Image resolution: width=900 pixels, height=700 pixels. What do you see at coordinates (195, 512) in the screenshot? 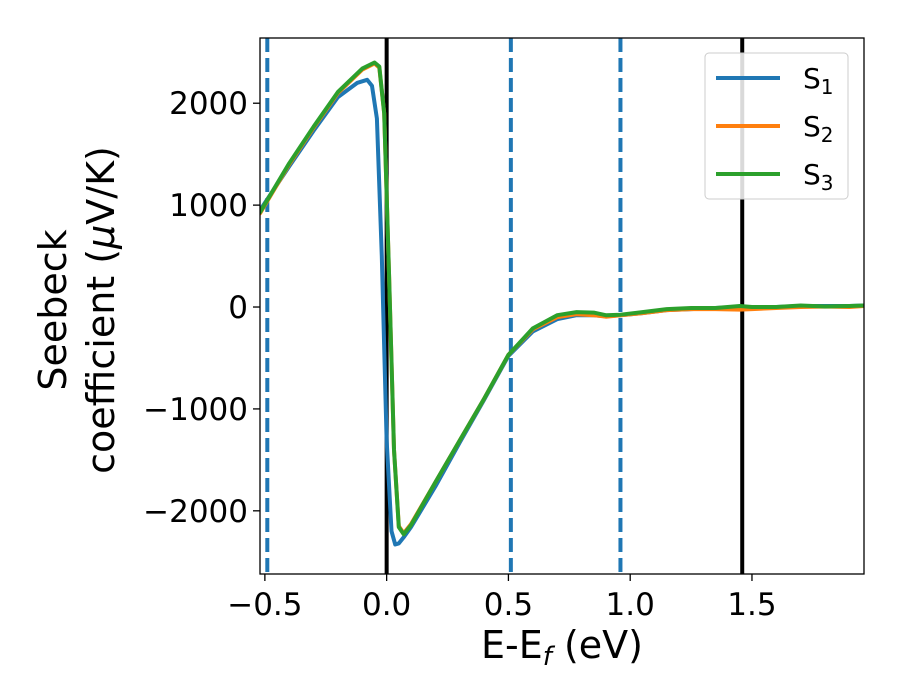
I see `y-tick-label: −2000` at bounding box center [195, 512].